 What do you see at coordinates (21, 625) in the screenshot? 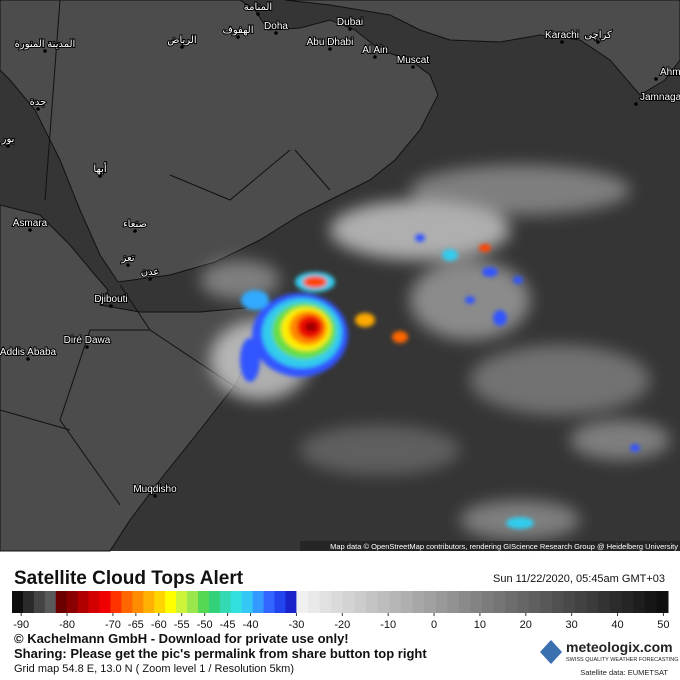
I see `tick-label: -90` at bounding box center [21, 625].